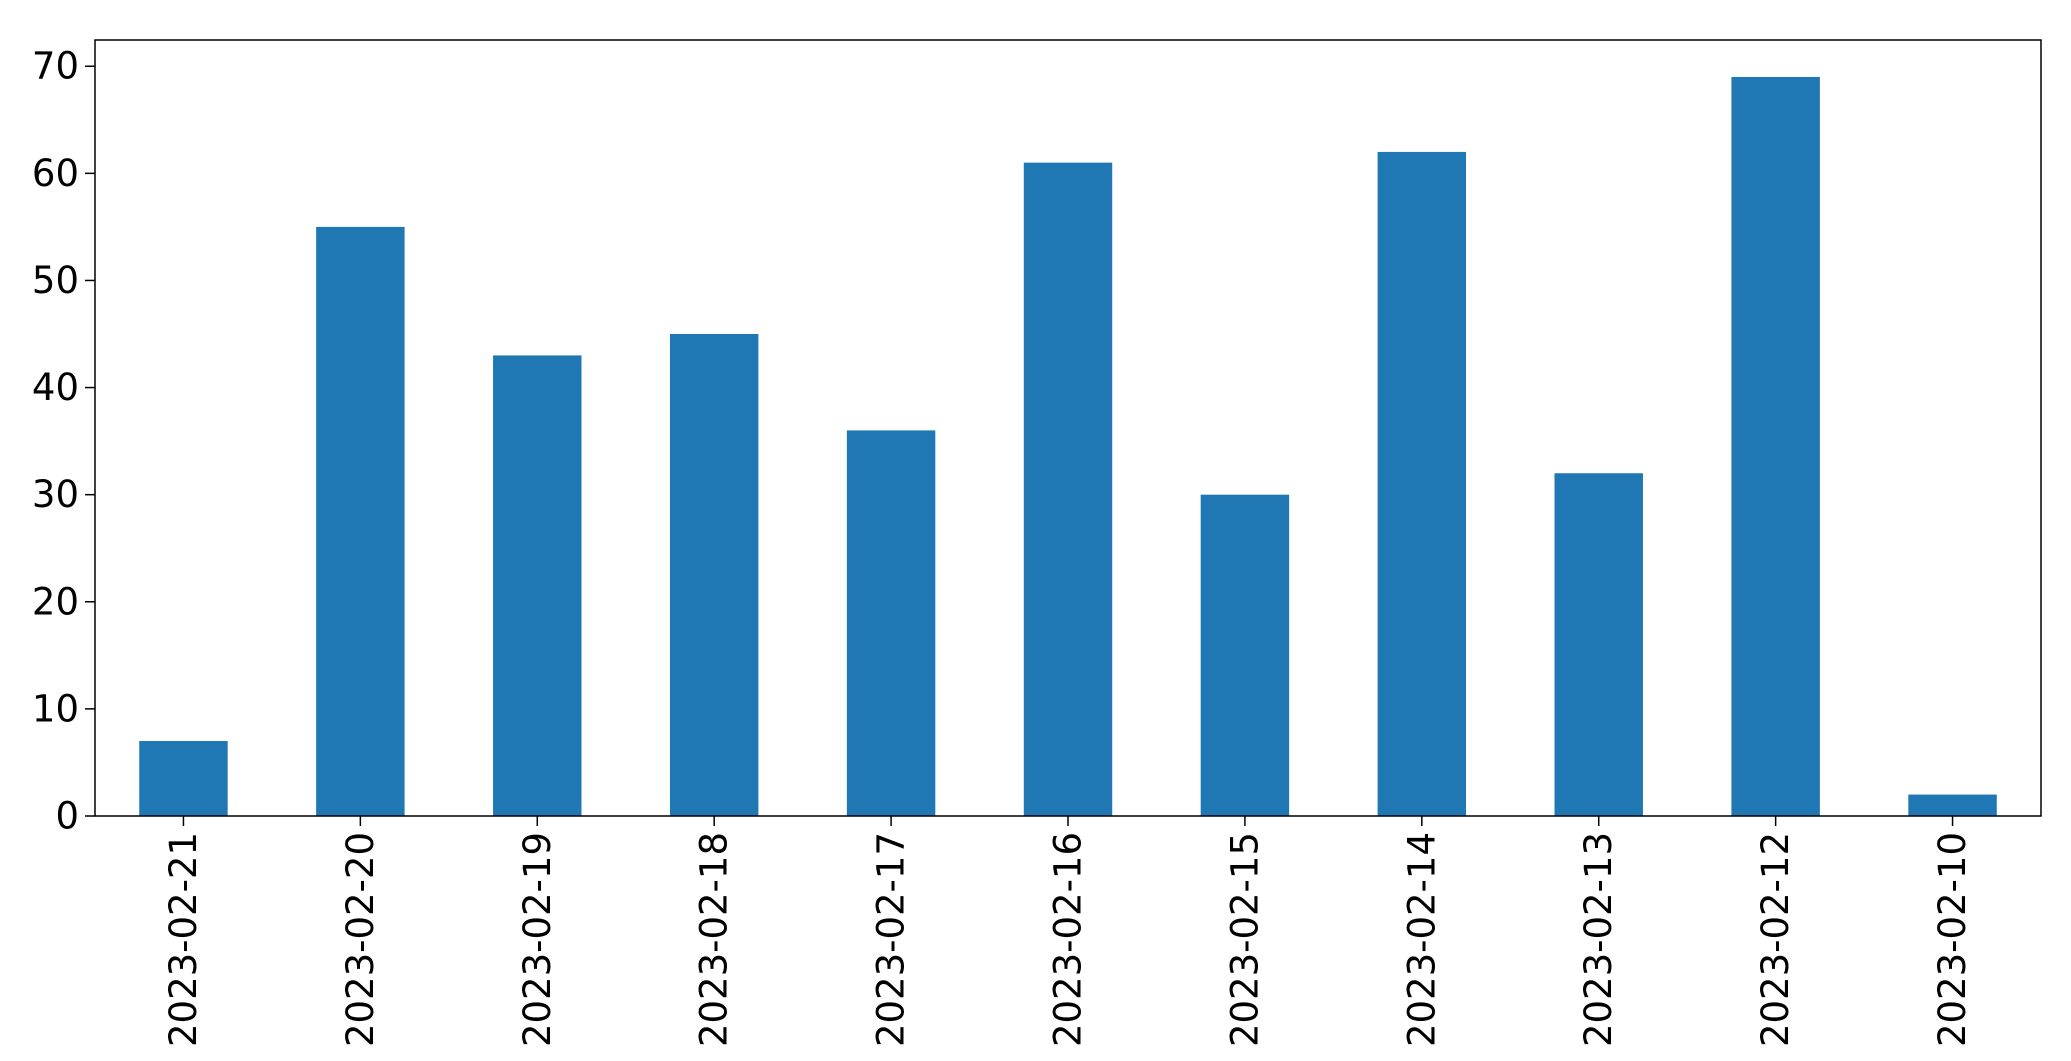 The image size is (2071, 1061). Describe the element at coordinates (55, 173) in the screenshot. I see `y-tick-label: 60` at that location.